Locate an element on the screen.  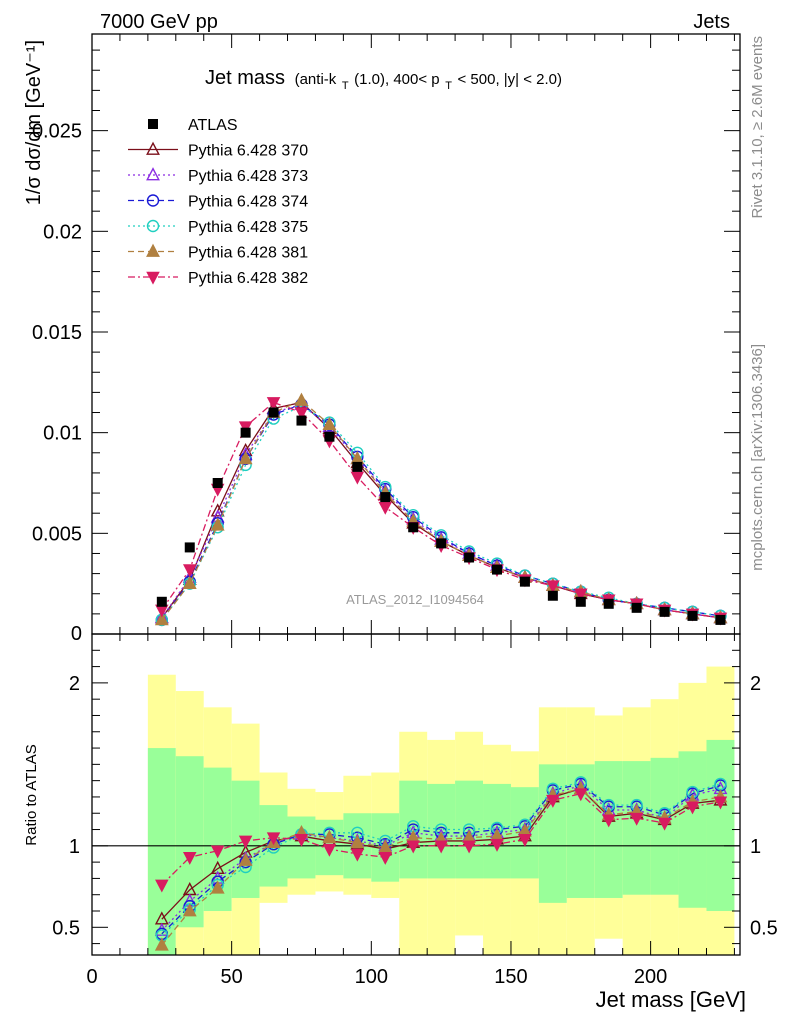
title-detail-mid: (1.0), 400< p is located at coordinates (396, 79).